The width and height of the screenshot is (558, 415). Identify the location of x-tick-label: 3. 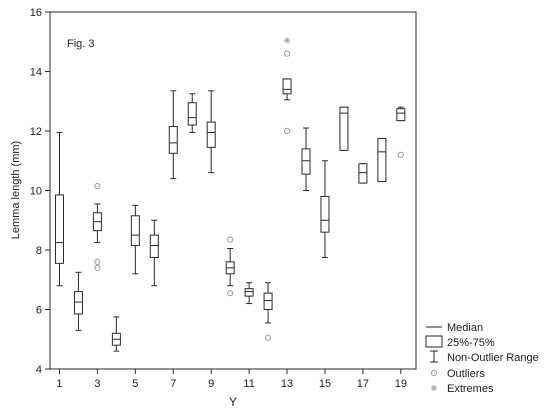
(97, 384).